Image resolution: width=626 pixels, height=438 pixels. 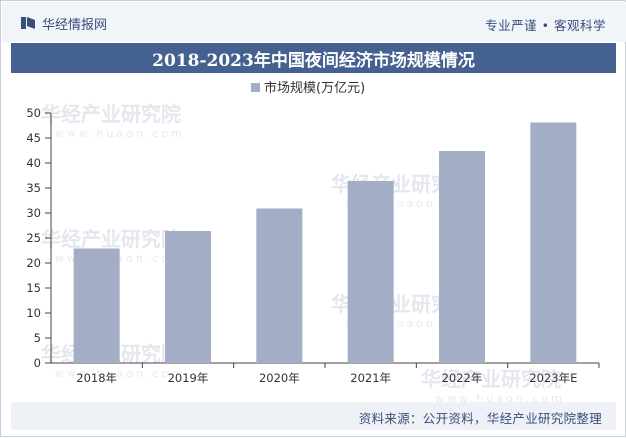 What do you see at coordinates (33, 238) in the screenshot?
I see `y-tick-label: 25` at bounding box center [33, 238].